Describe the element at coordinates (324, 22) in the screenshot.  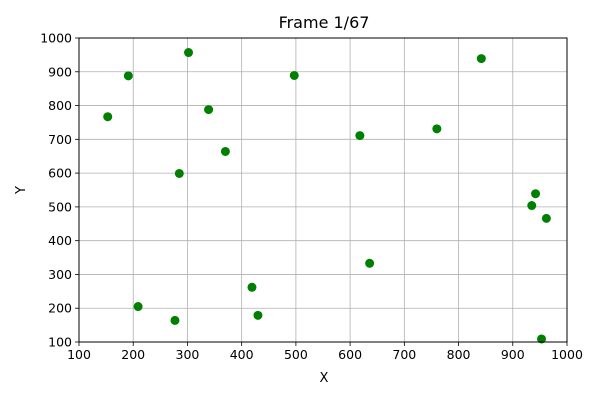
I see `chart-title: Frame 1/67` at that location.